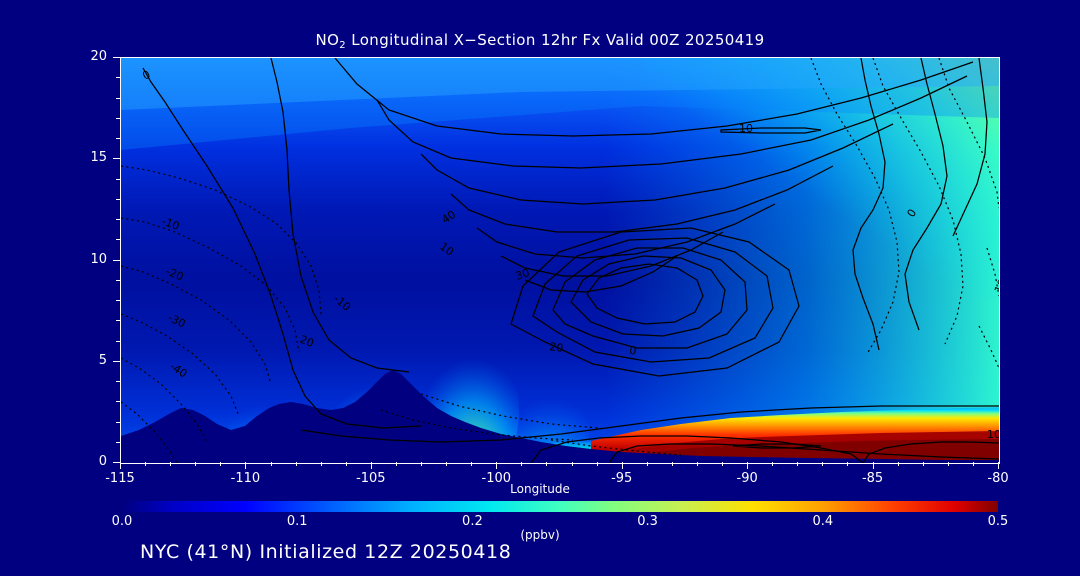 This screenshot has height=576, width=1080. I want to click on svg-text: -10, so click(170, 224).